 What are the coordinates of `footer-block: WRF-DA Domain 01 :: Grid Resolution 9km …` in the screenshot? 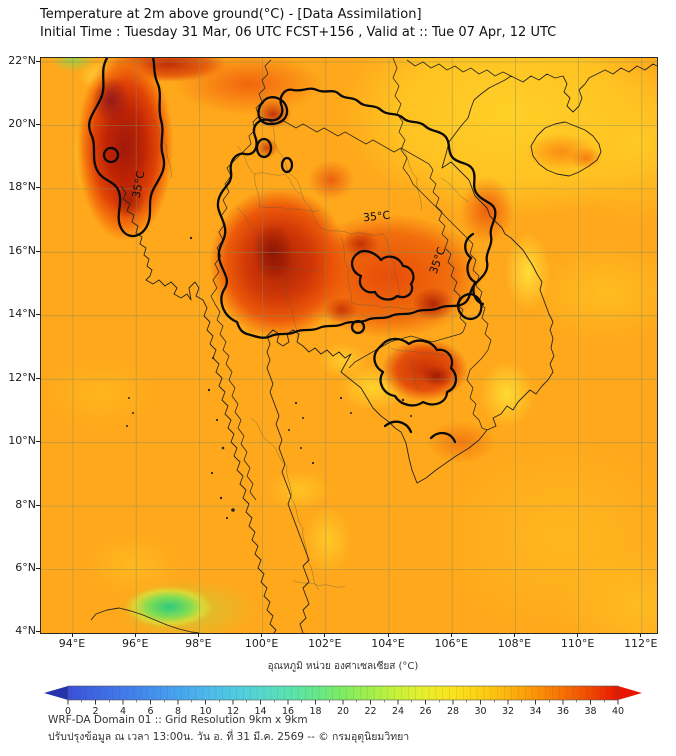 It's located at (228, 729).